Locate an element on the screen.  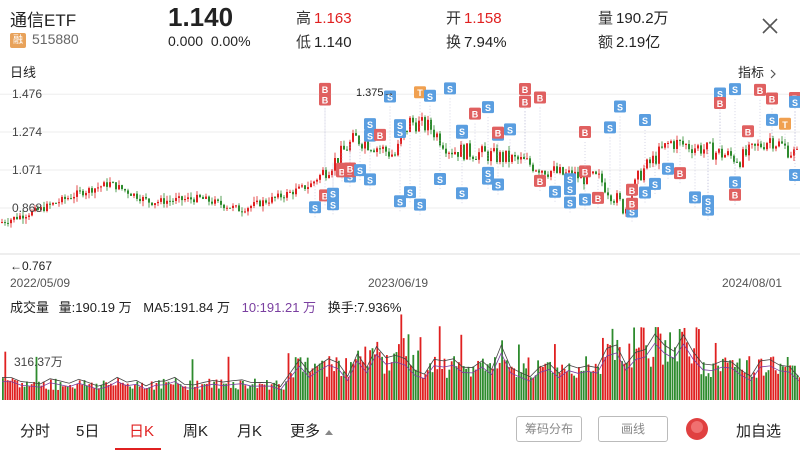
indicator-button: 指标 is located at coordinates (758, 71).